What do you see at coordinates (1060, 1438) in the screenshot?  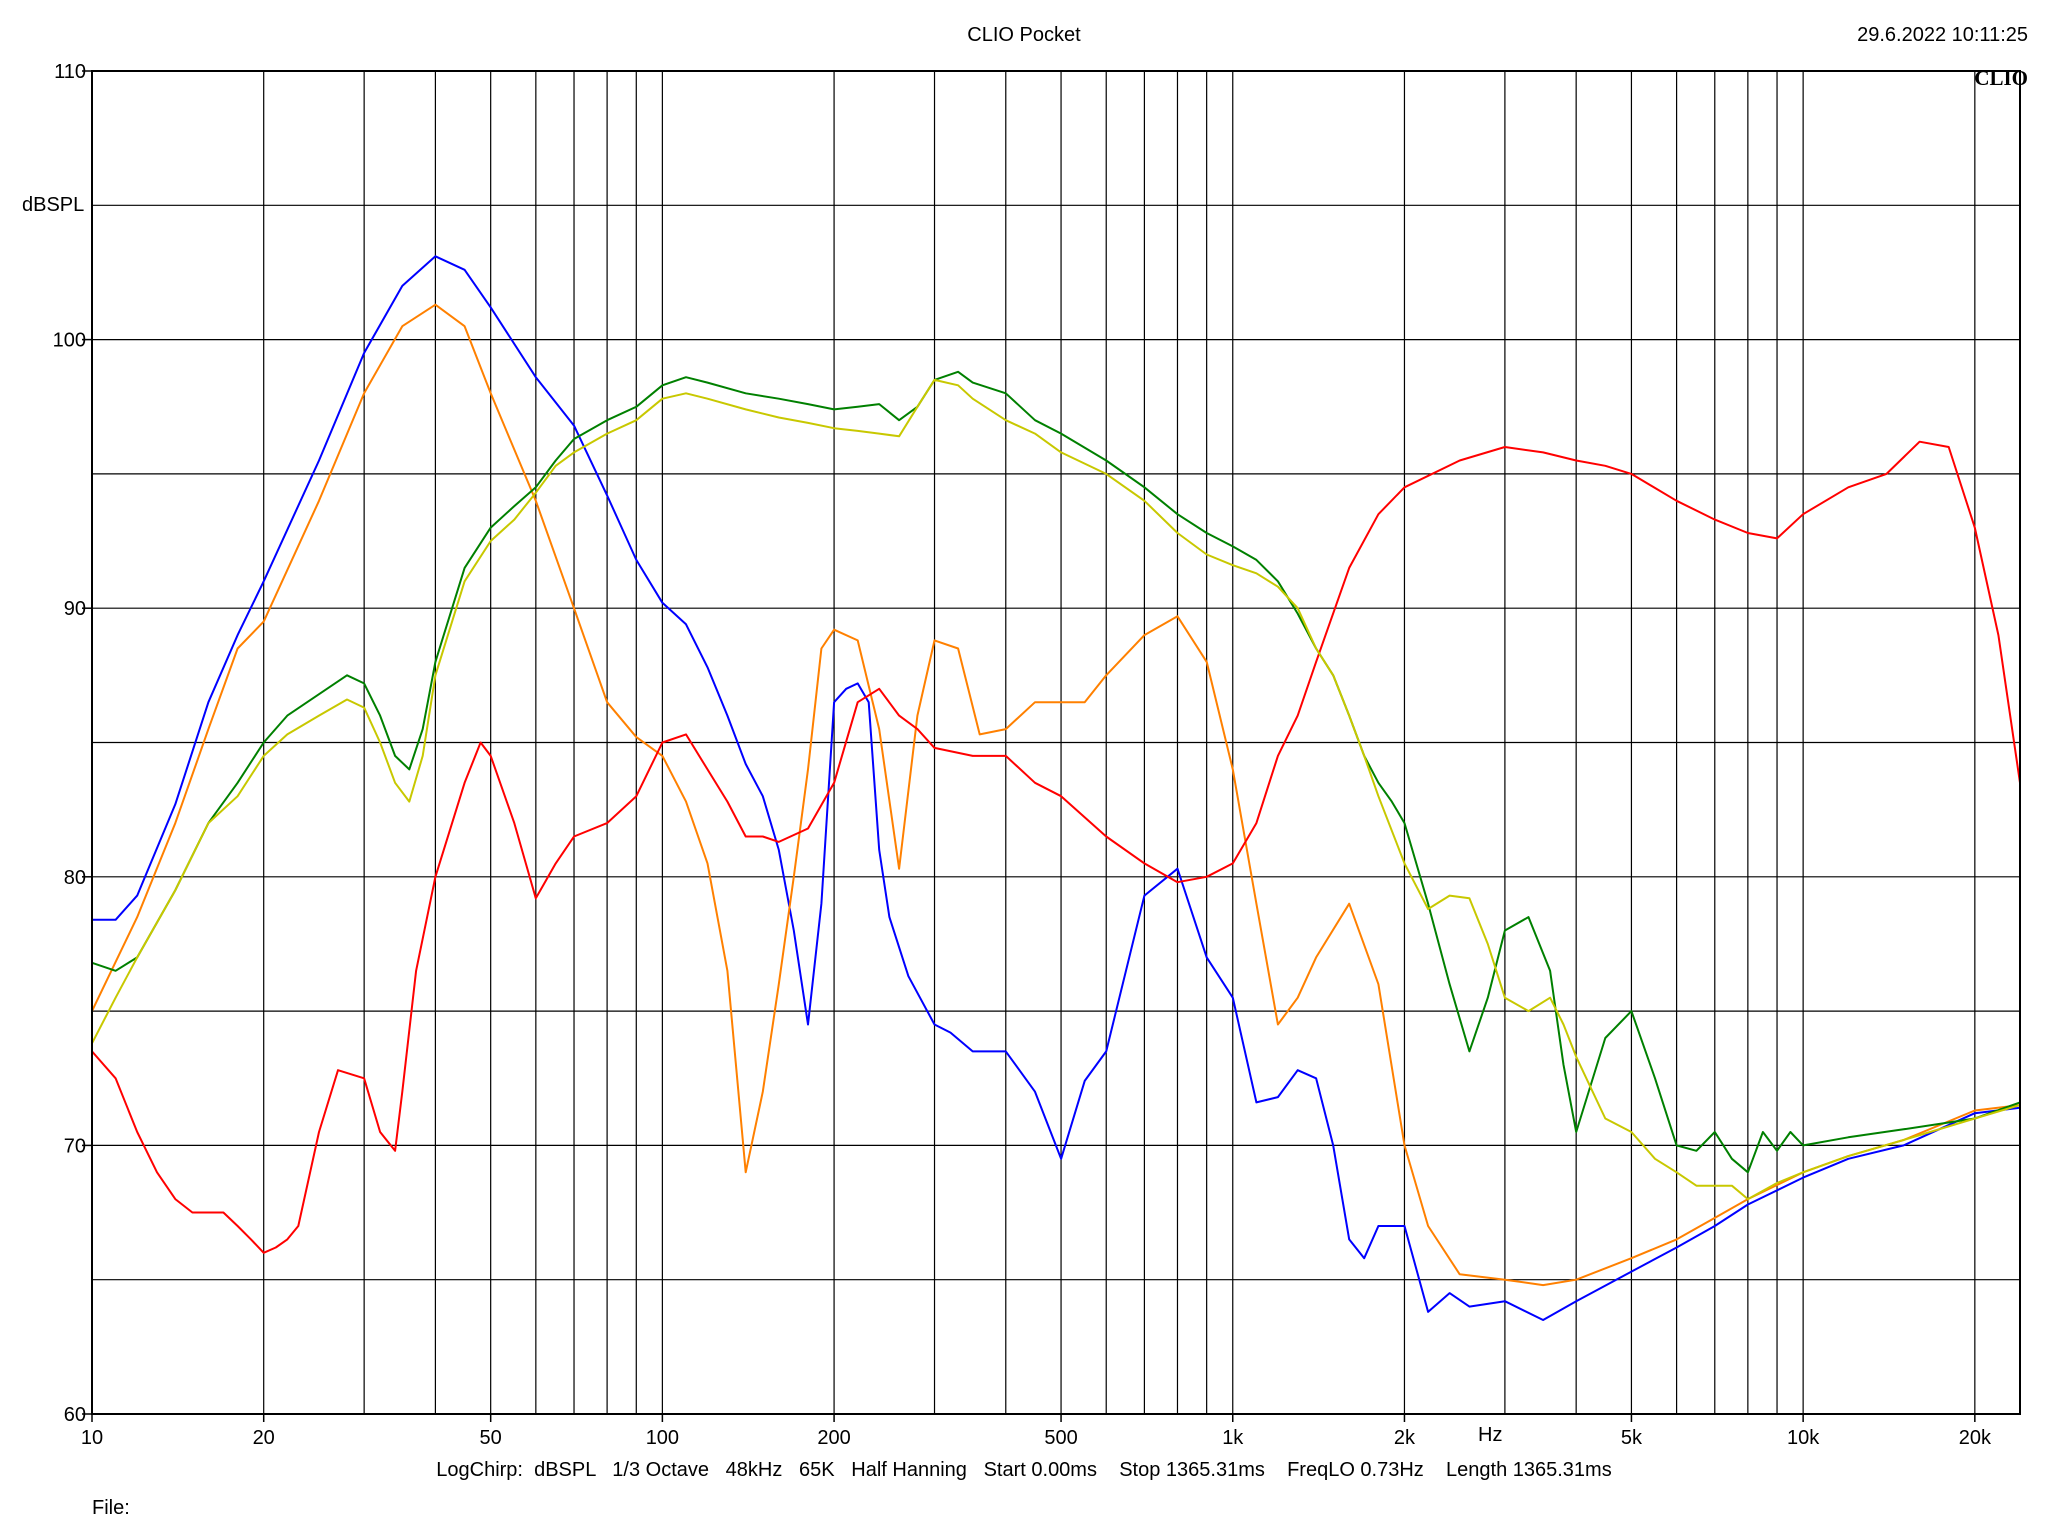 I see `x-tick-label: 500` at bounding box center [1060, 1438].